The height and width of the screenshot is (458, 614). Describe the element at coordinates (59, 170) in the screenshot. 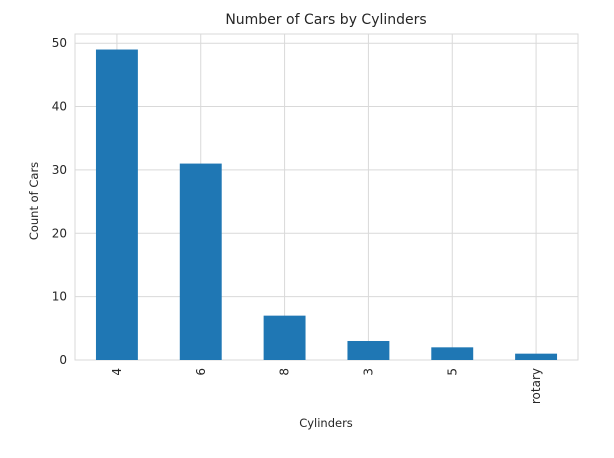

I see `y-tick-label: 30` at that location.